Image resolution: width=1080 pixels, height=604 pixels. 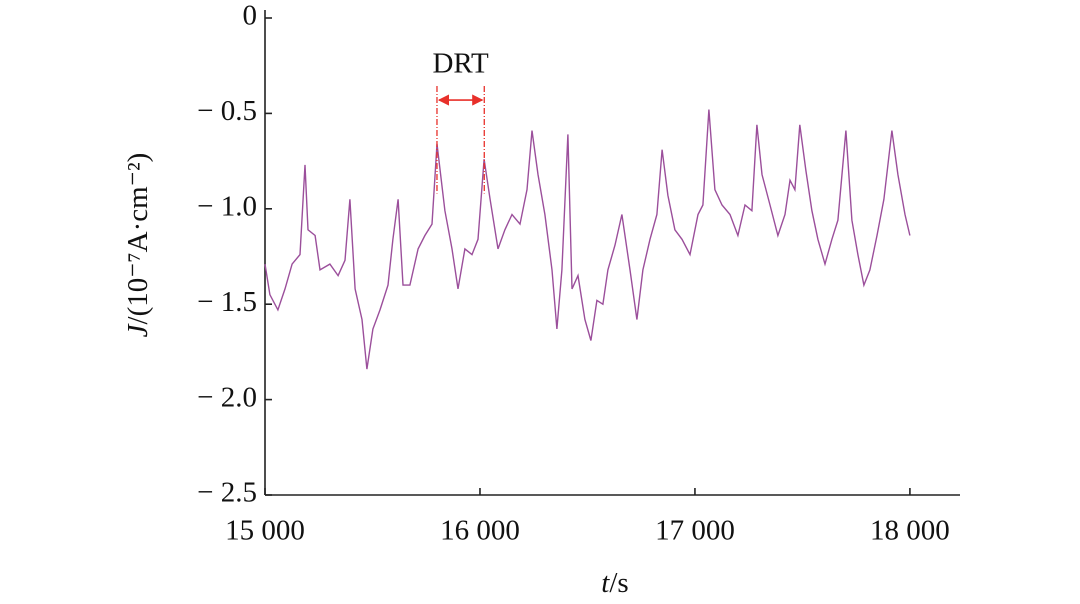 I want to click on x-axis-unit: /s, so click(x=618, y=583).